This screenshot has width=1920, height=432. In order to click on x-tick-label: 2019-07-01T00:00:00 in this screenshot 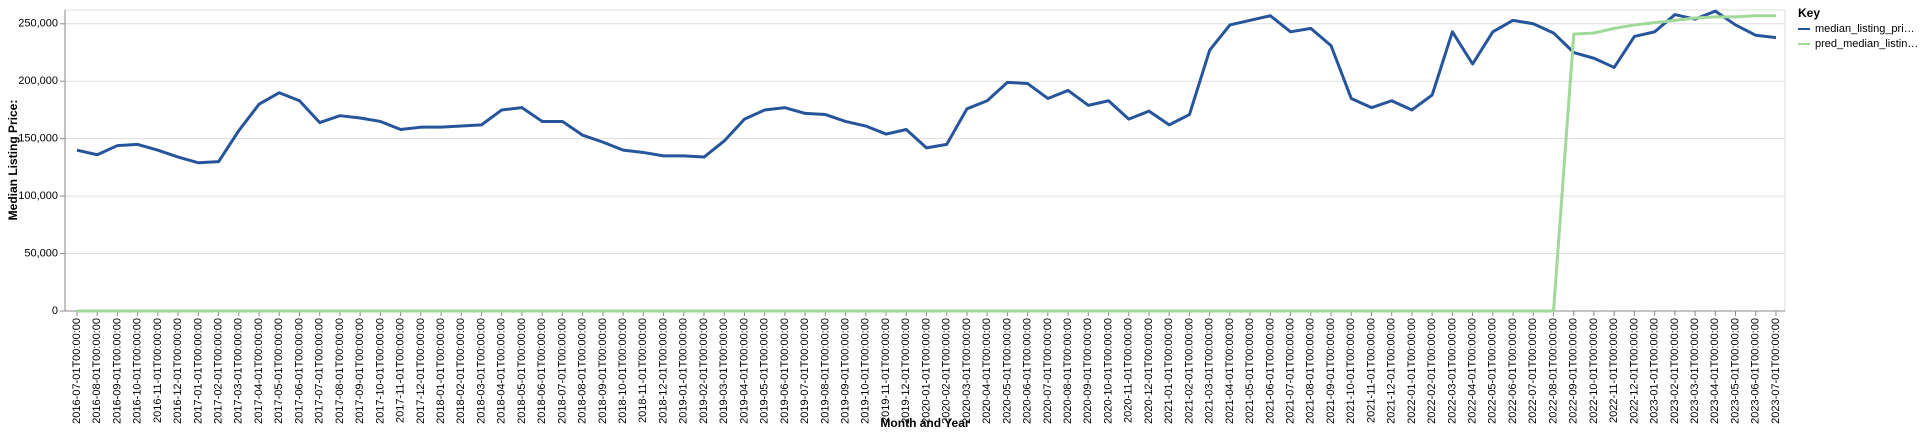, I will do `click(805, 371)`.